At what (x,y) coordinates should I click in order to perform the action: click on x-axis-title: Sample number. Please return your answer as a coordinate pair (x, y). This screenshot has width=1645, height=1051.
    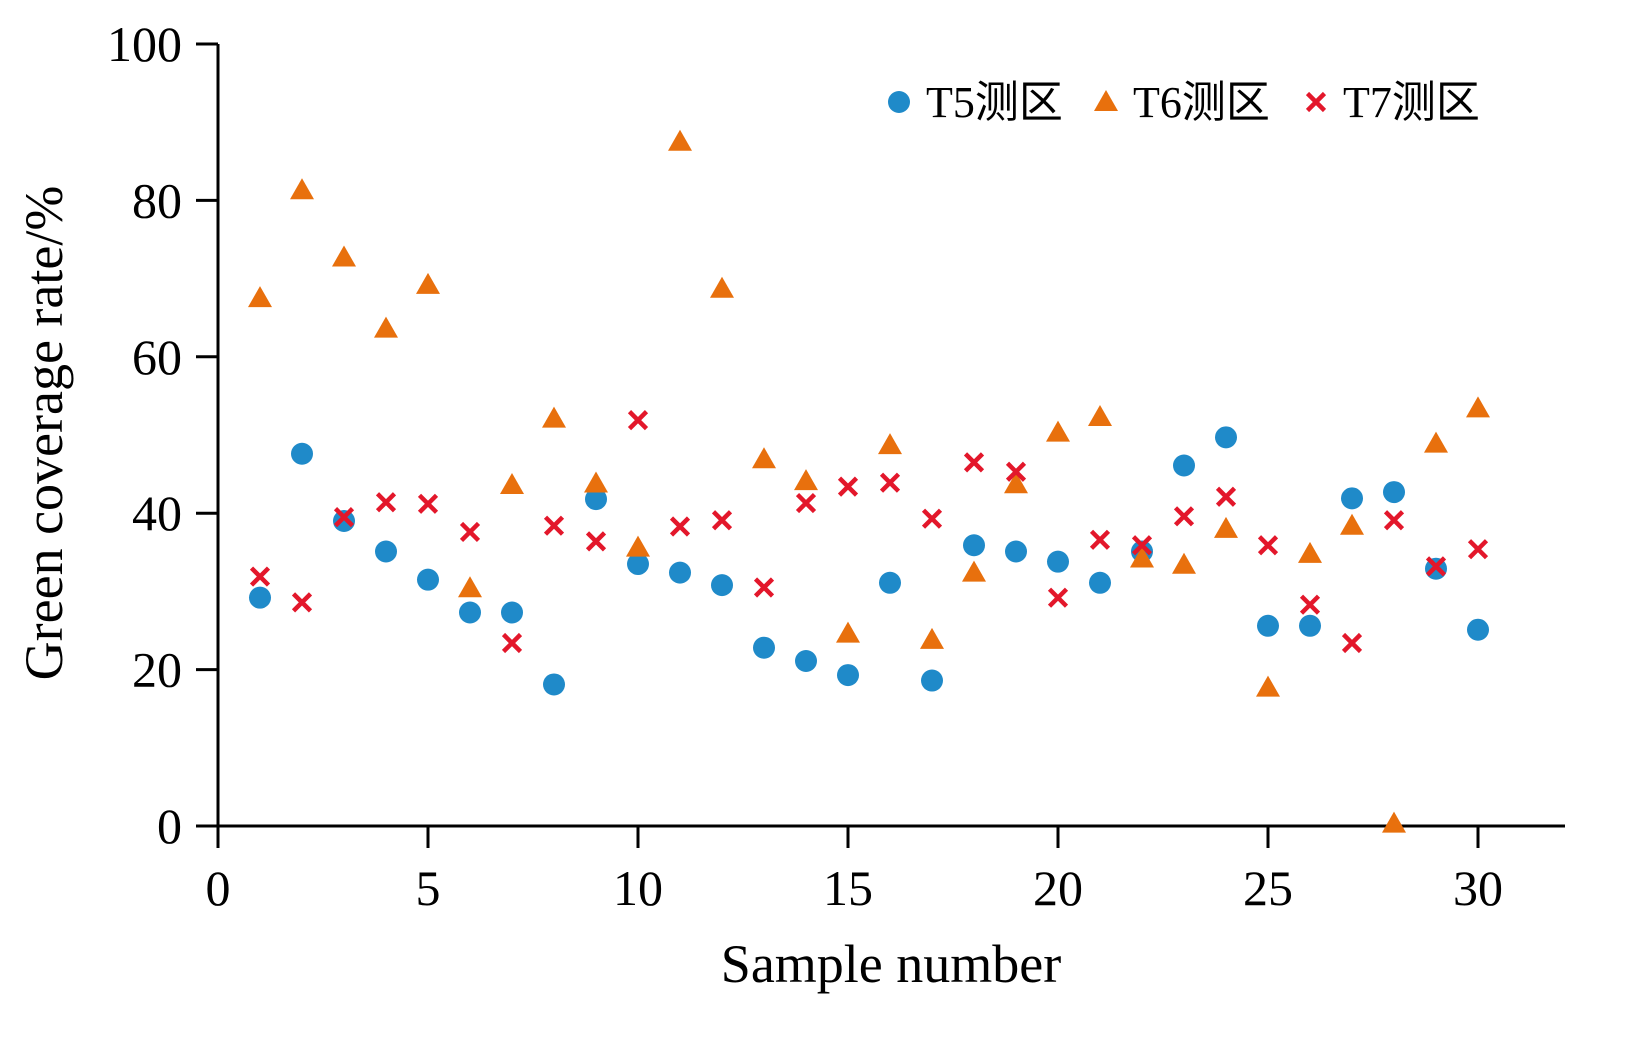
    Looking at the image, I should click on (891, 964).